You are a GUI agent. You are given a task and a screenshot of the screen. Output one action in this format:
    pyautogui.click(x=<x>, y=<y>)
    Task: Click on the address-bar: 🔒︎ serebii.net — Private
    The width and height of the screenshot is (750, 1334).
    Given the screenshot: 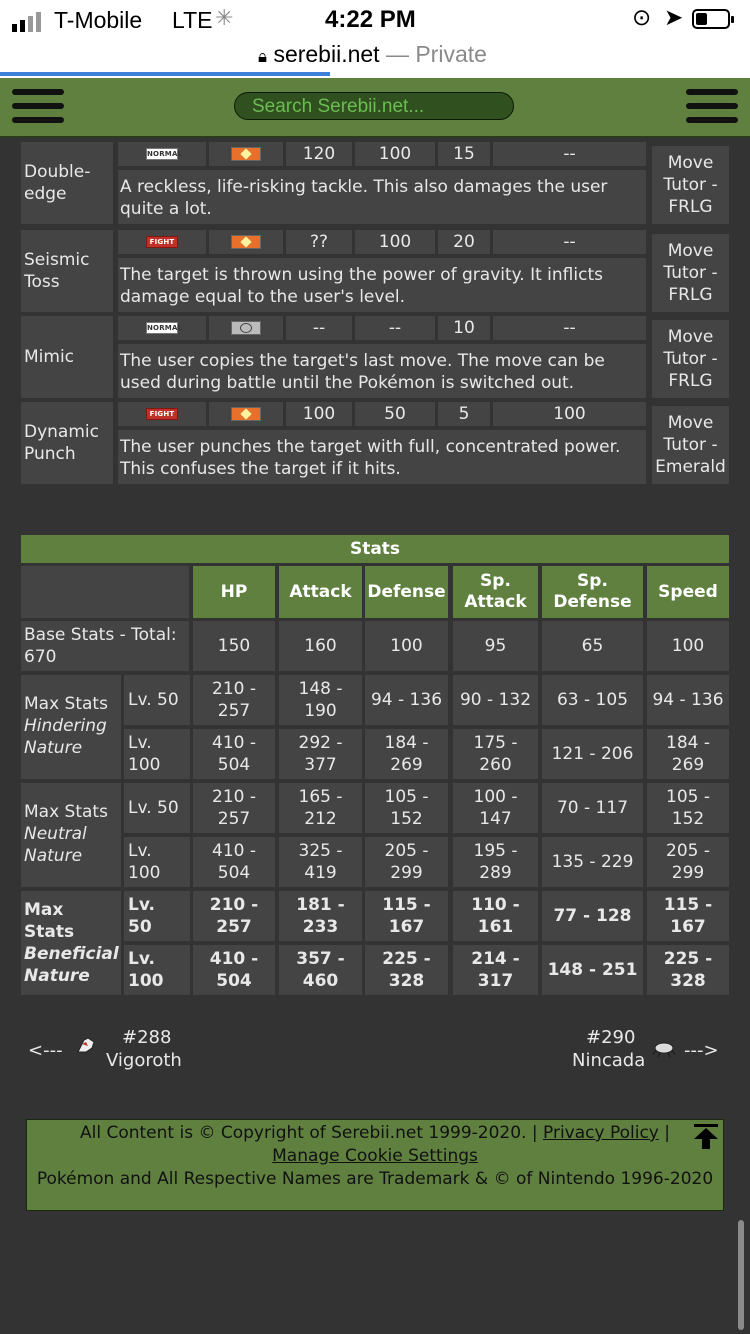 What is the action you would take?
    pyautogui.click(x=372, y=54)
    